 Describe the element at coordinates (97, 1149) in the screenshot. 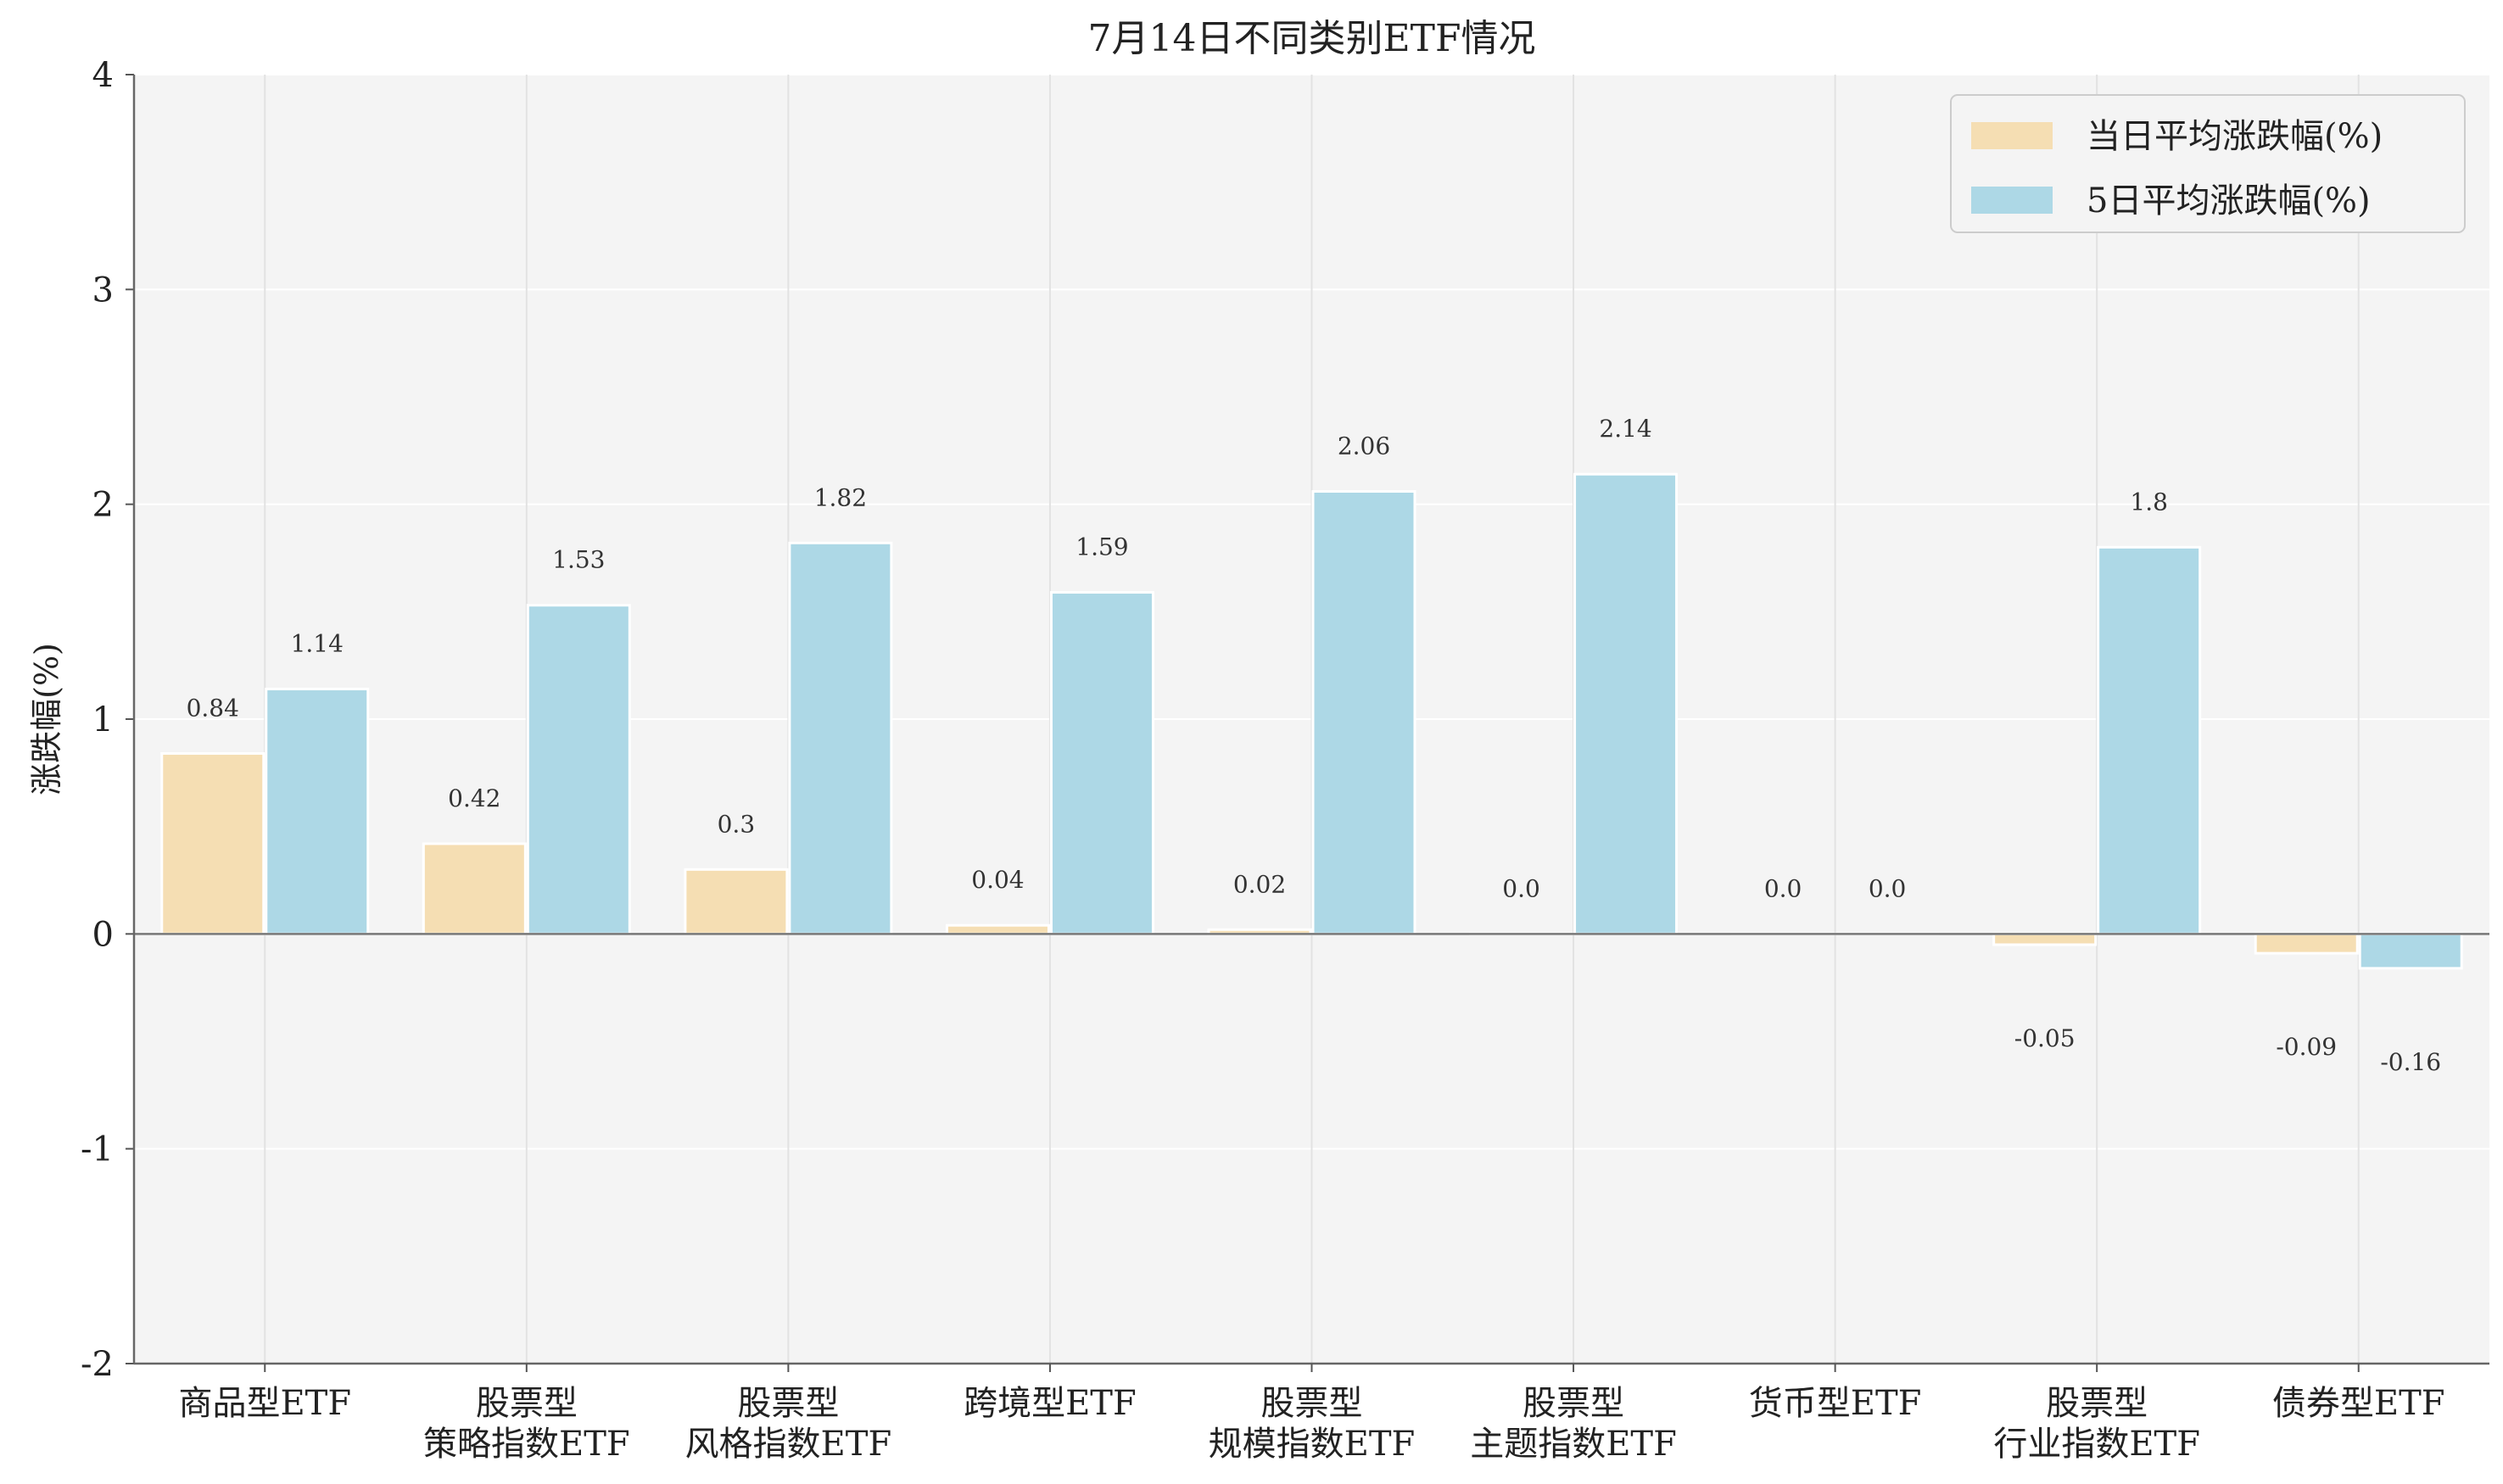

I see `y-tick-label: -1` at that location.